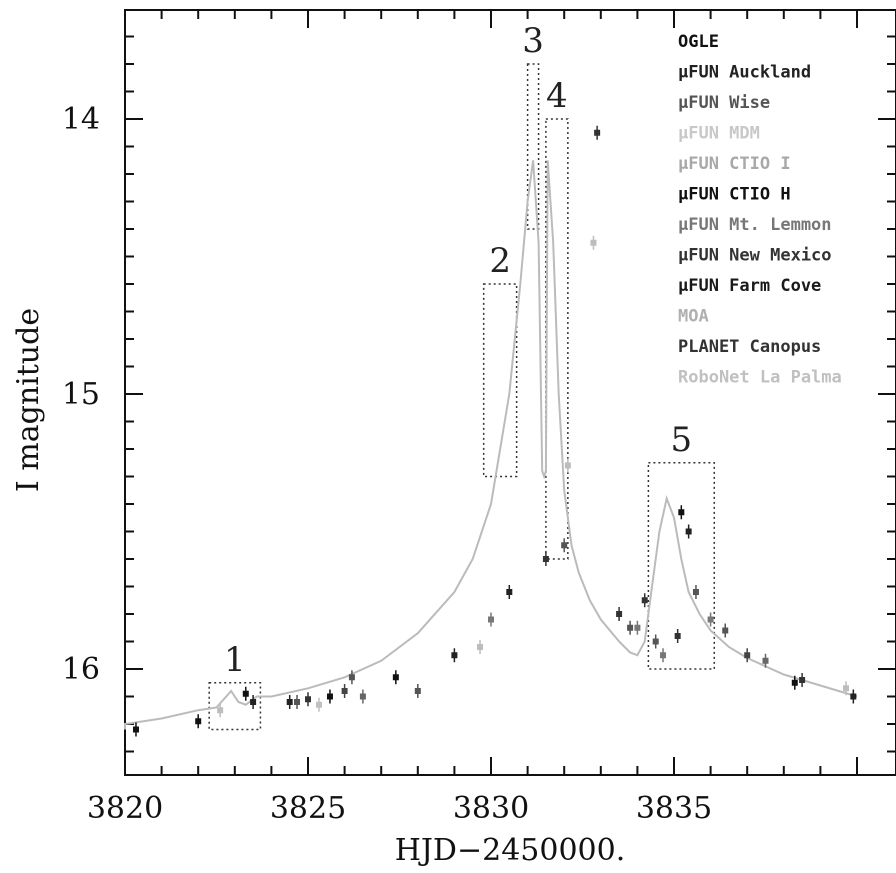  I want to click on annotation-box-label: 1, so click(235, 660).